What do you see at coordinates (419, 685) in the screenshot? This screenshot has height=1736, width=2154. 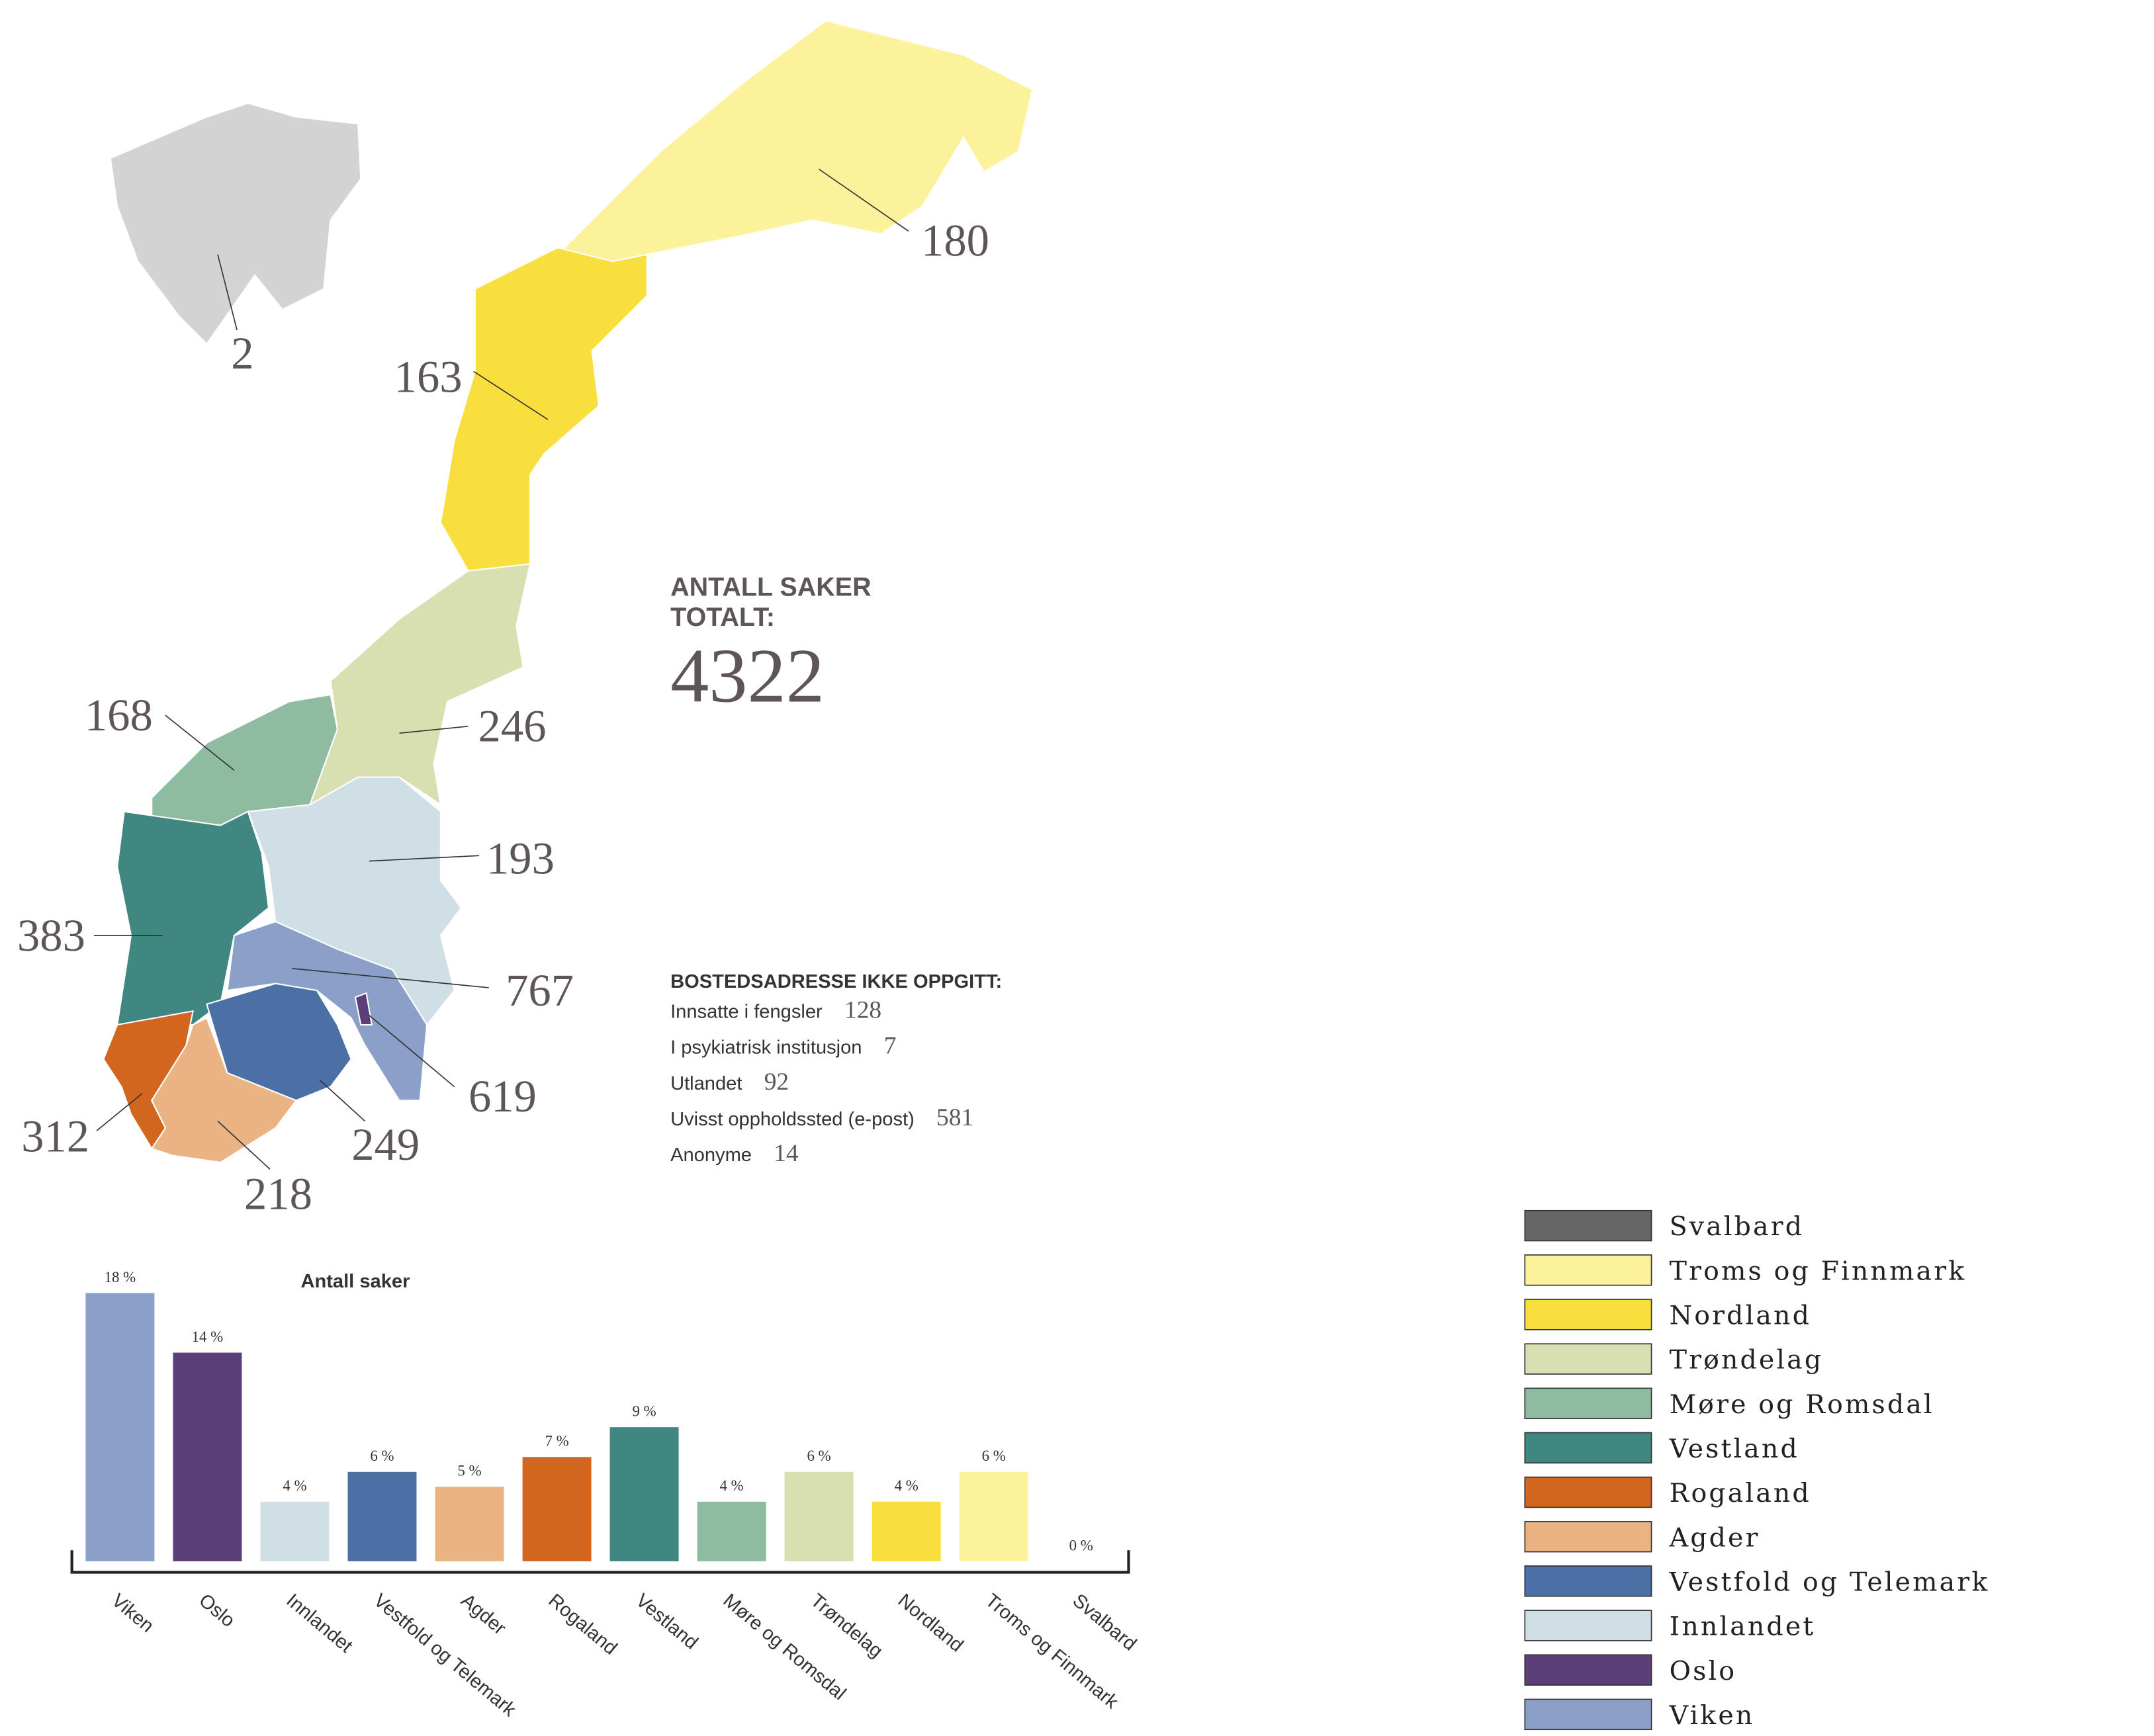 I see `region-trondelag` at bounding box center [419, 685].